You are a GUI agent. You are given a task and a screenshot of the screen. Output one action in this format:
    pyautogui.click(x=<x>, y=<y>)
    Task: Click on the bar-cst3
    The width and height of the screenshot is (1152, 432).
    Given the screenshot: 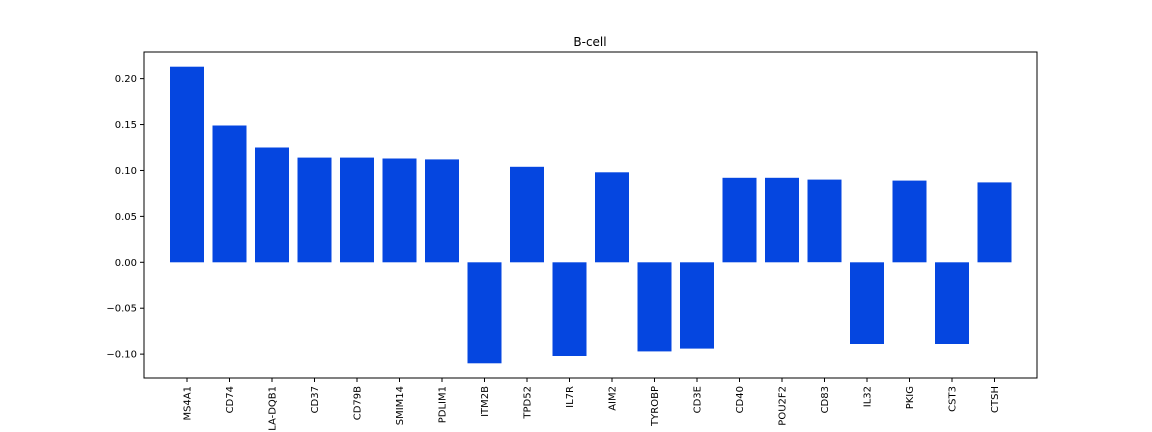 What is the action you would take?
    pyautogui.click(x=952, y=303)
    